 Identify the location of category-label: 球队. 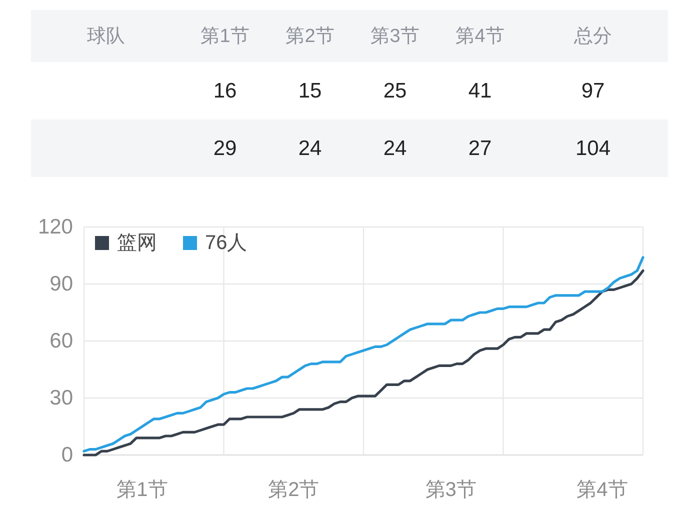
(106, 36).